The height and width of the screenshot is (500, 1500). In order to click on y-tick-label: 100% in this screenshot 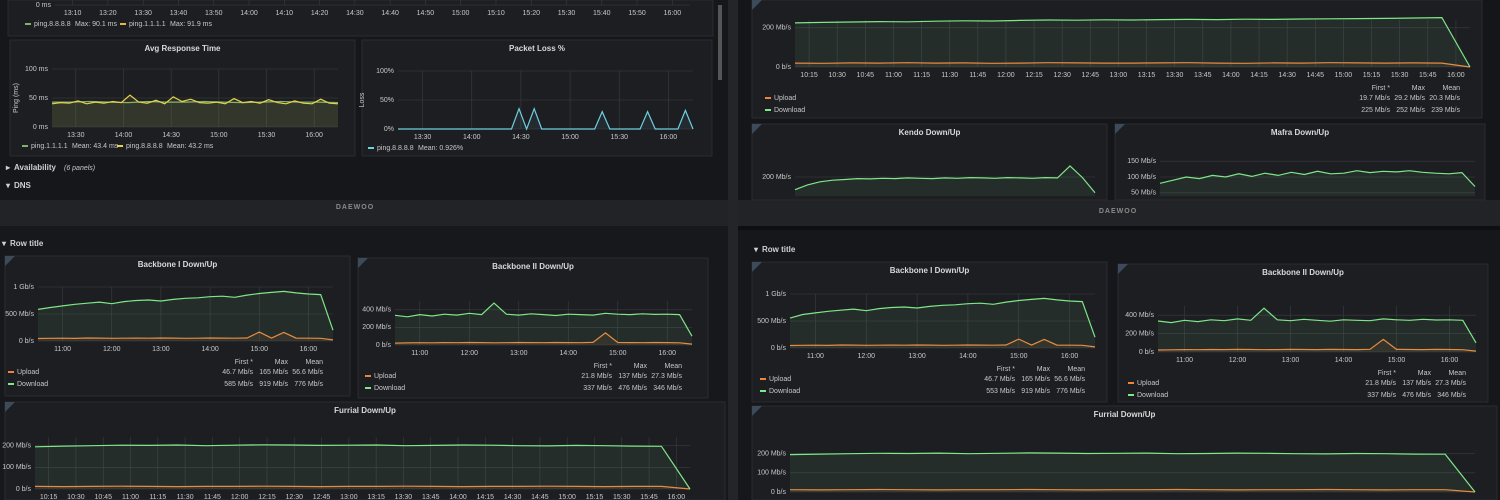, I will do `click(385, 71)`.